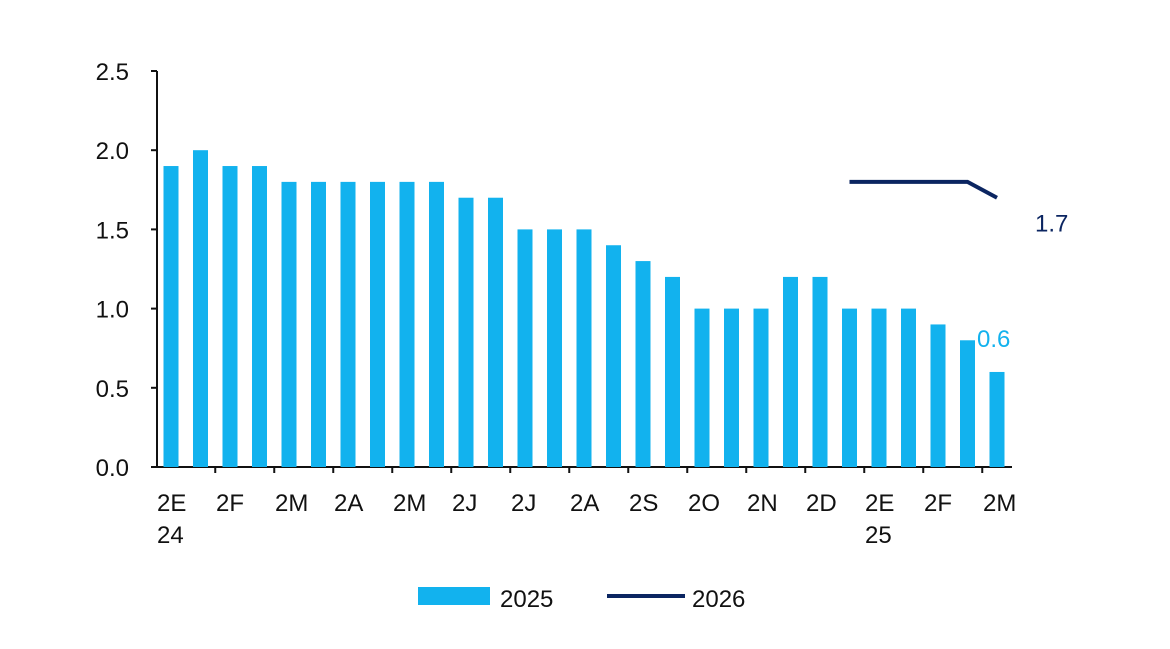 Image resolution: width=1170 pixels, height=649 pixels. Describe the element at coordinates (112, 310) in the screenshot. I see `y-tick-label: 1.0` at that location.